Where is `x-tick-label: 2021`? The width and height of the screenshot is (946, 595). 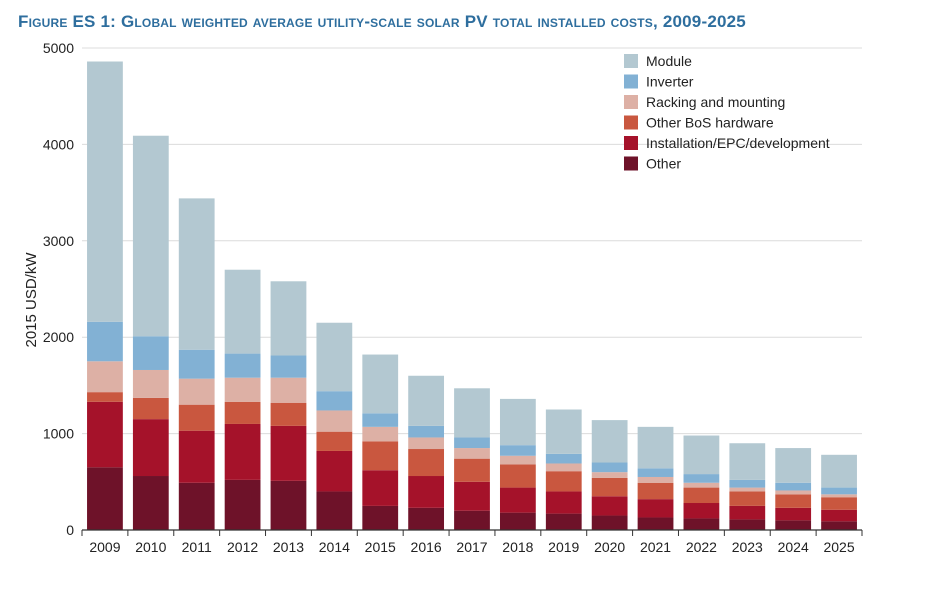
x-tick-label: 2021 is located at coordinates (655, 547).